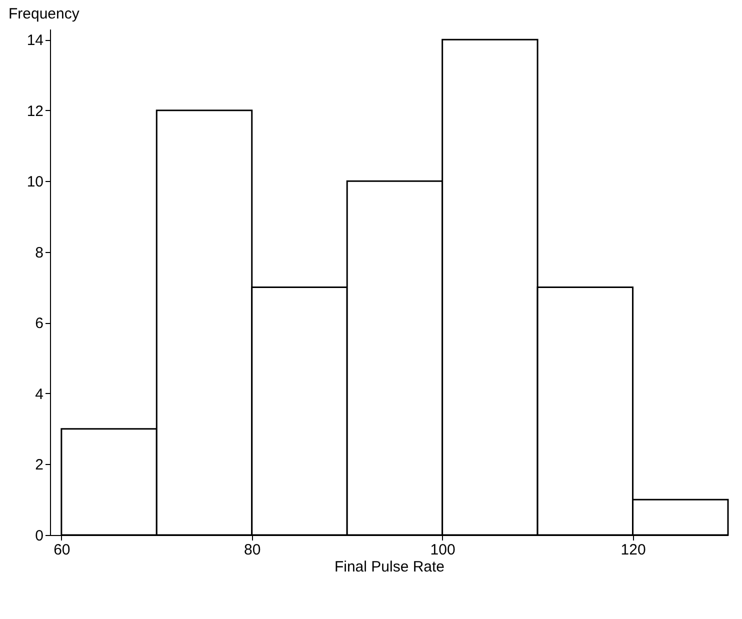 The height and width of the screenshot is (619, 742). Describe the element at coordinates (35, 41) in the screenshot. I see `y-tick-label: 14` at that location.